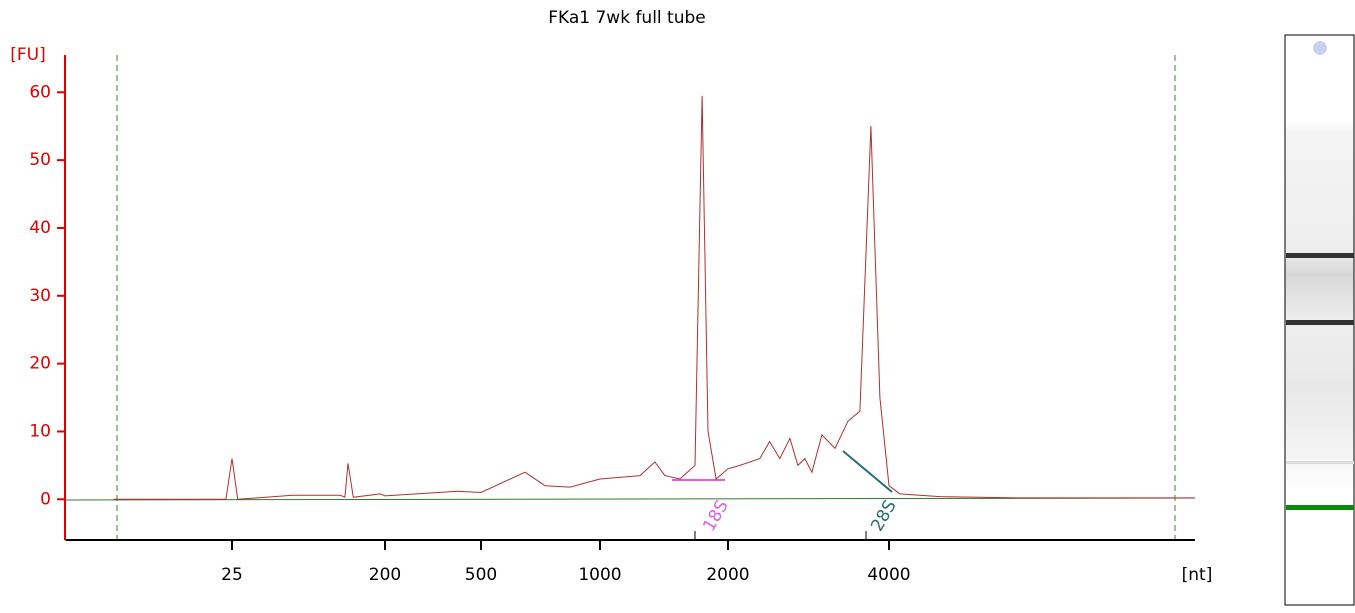  I want to click on y-tick-label: 0, so click(45, 499).